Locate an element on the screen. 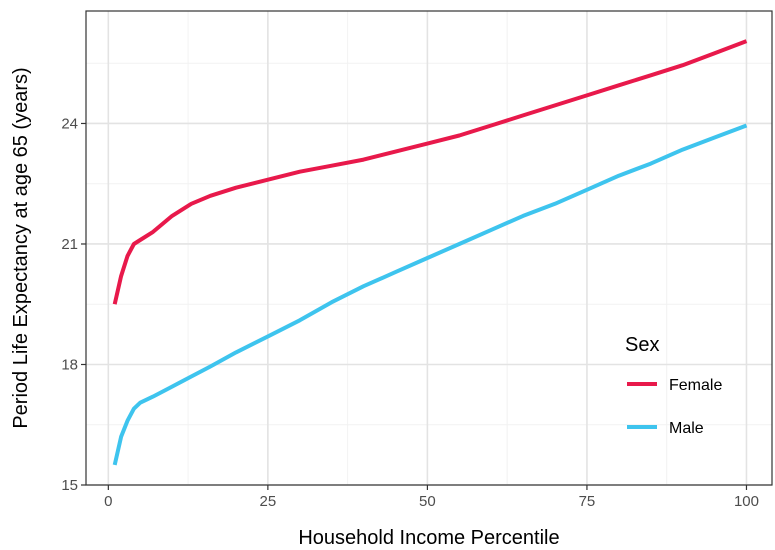 The width and height of the screenshot is (775, 550). y-axis-ticks: 15 18 21 24 is located at coordinates (73, 304).